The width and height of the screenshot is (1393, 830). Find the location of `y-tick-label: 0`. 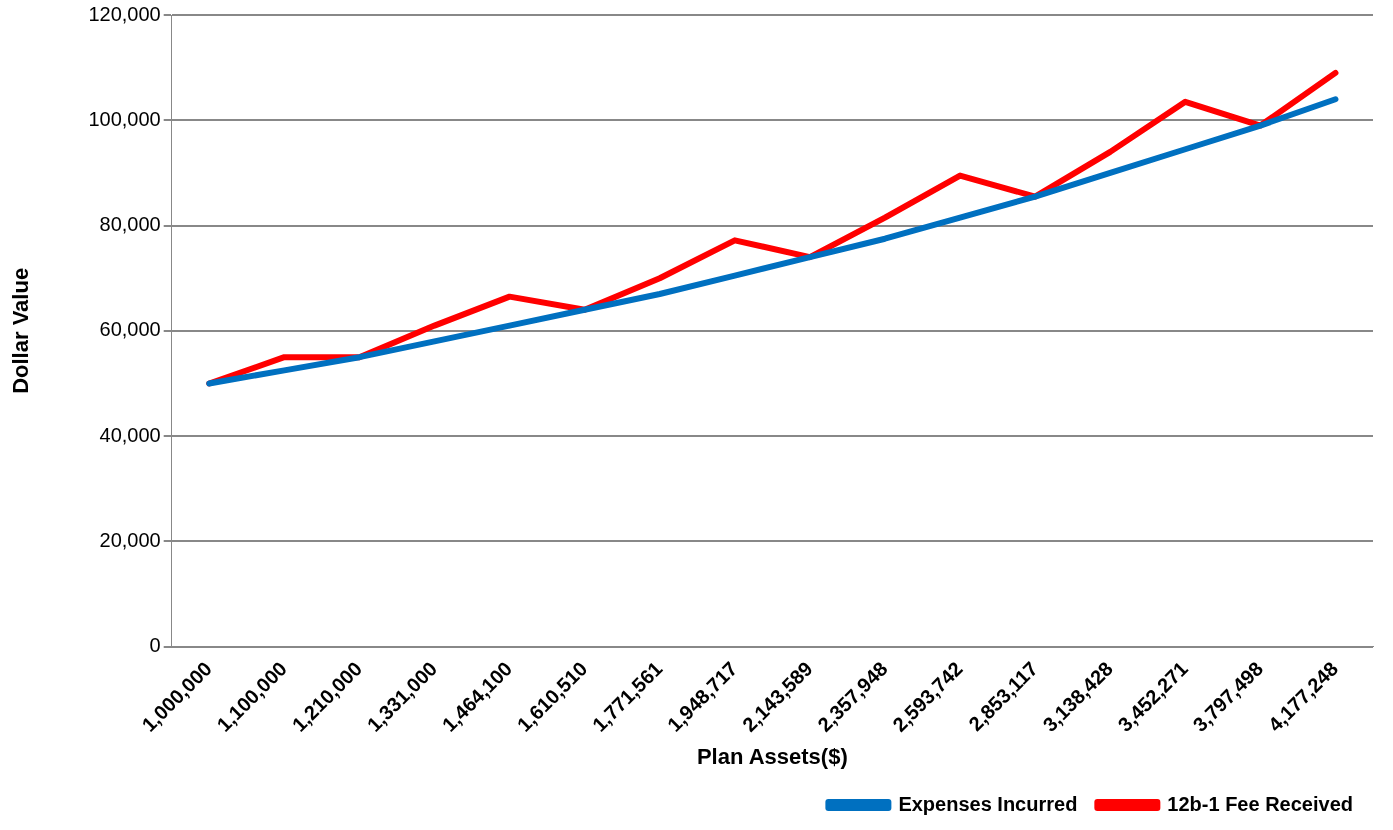

y-tick-label: 0 is located at coordinates (155, 645).